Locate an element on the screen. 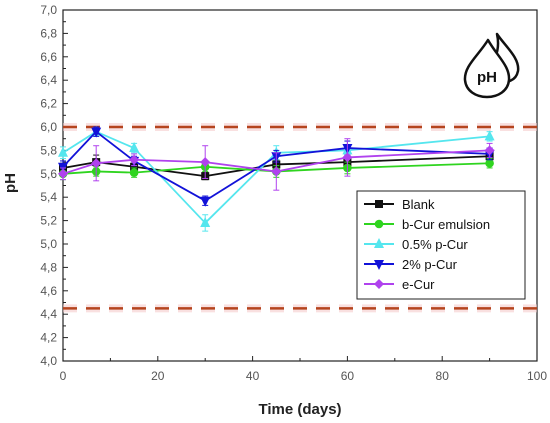  y-tick-label: 4,8 is located at coordinates (48, 267).